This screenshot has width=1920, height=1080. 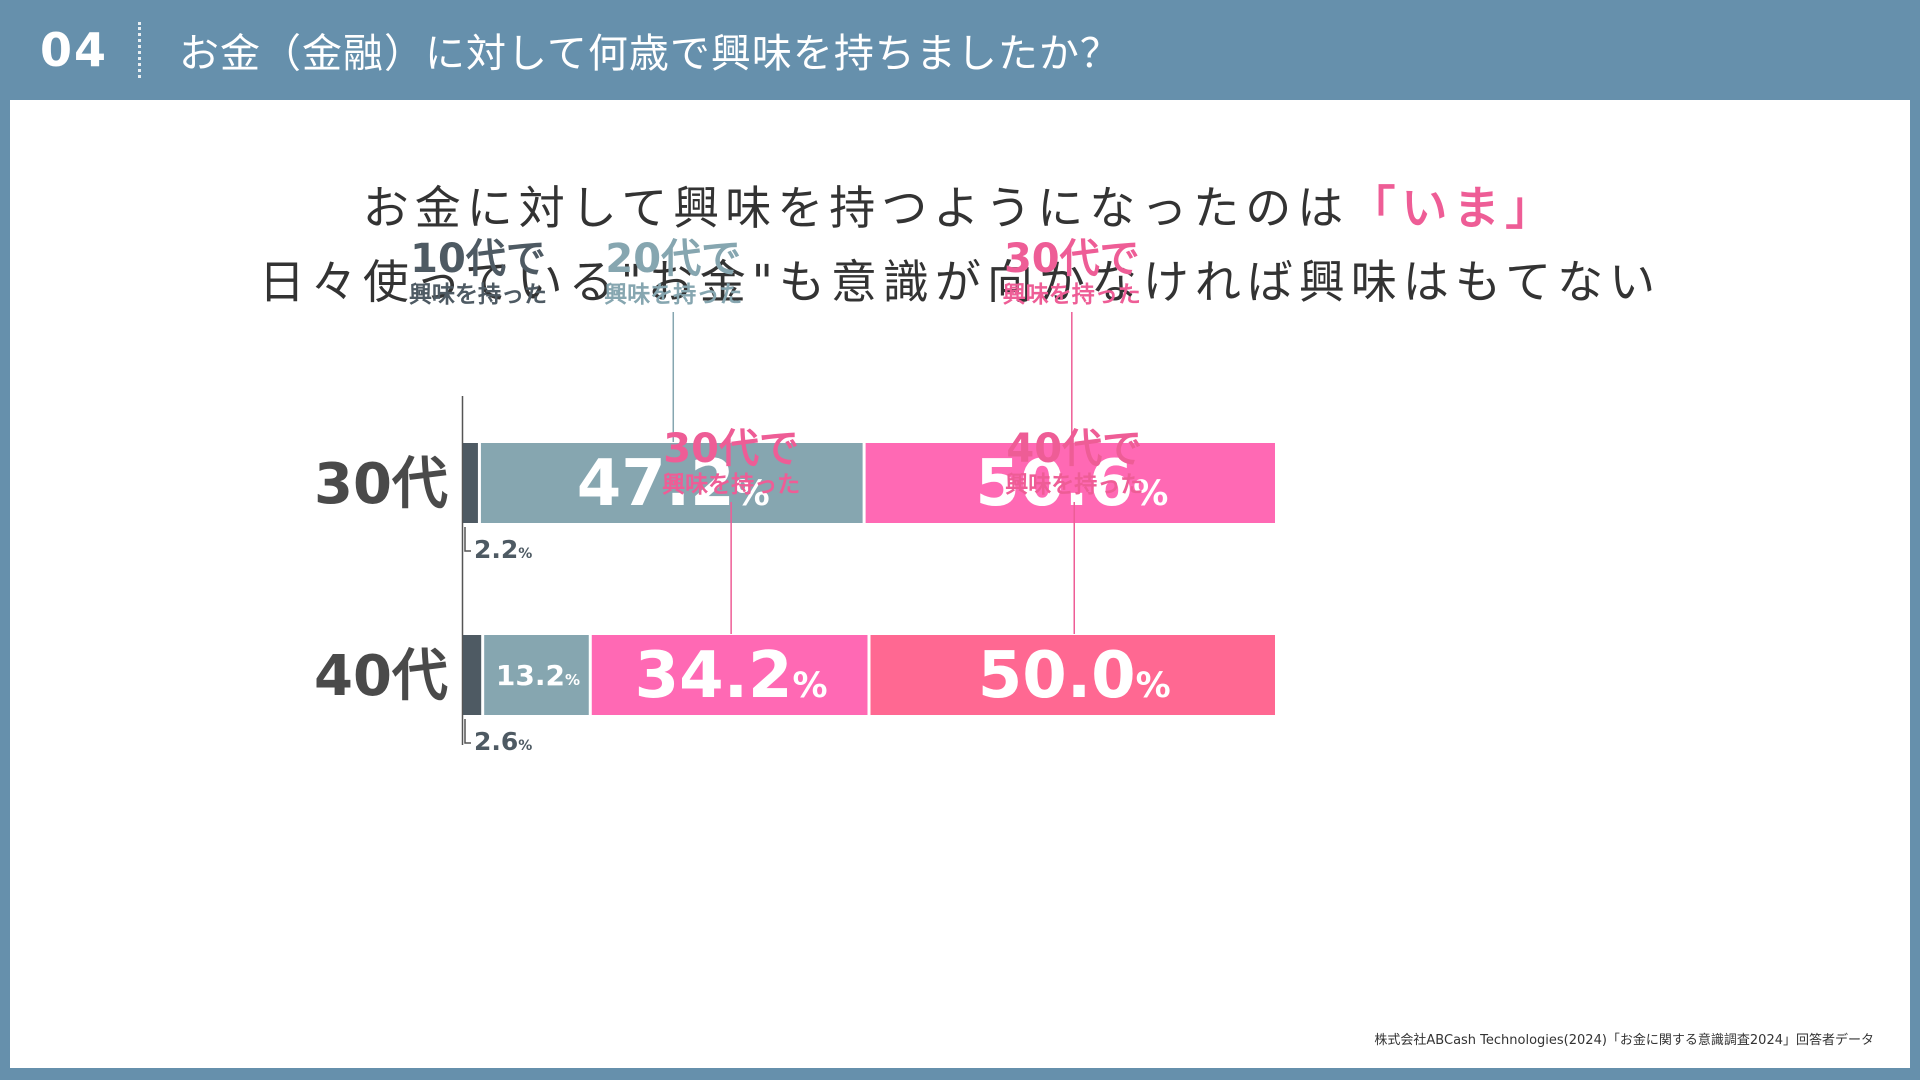 What do you see at coordinates (478, 294) in the screenshot?
I see `segment-label-bottom-0-0: 興味を持った` at bounding box center [478, 294].